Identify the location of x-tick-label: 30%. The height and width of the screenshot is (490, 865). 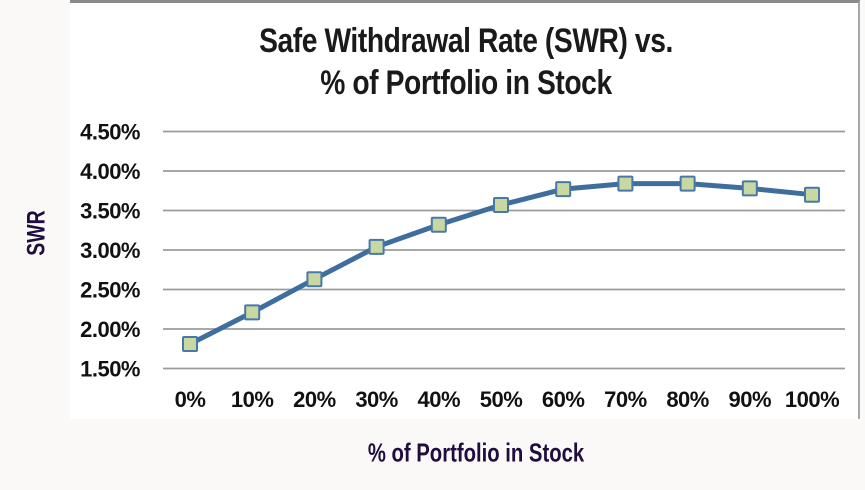
(376, 399).